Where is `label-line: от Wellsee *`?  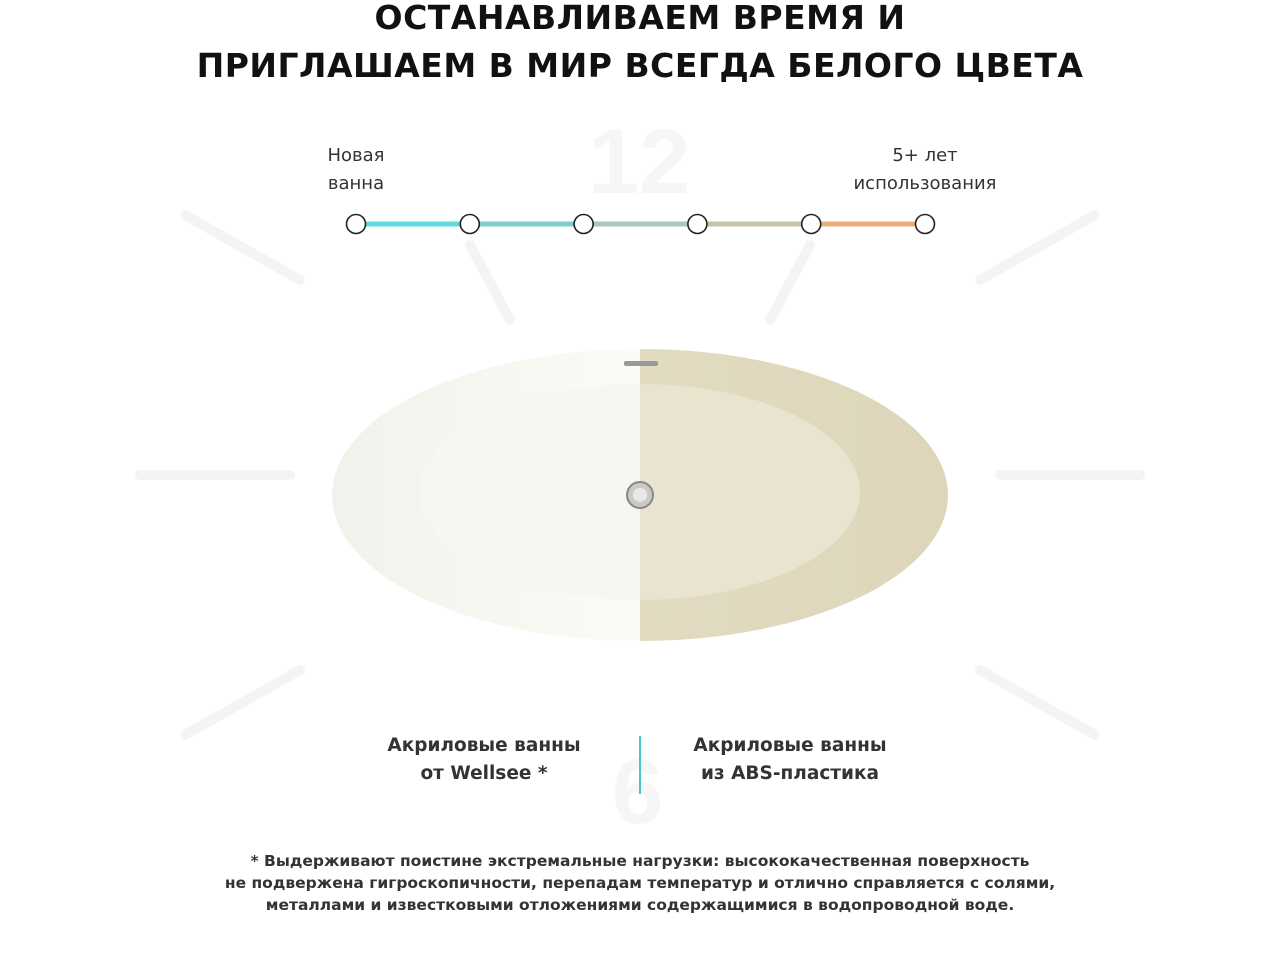 label-line: от Wellsee * is located at coordinates (484, 773).